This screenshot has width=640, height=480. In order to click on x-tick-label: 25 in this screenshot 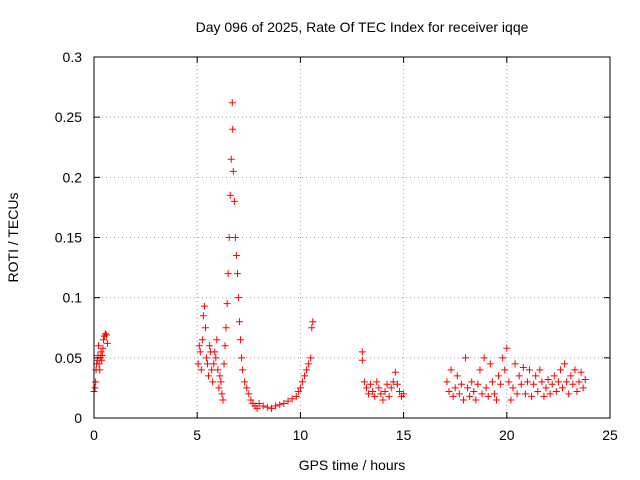, I will do `click(610, 435)`.